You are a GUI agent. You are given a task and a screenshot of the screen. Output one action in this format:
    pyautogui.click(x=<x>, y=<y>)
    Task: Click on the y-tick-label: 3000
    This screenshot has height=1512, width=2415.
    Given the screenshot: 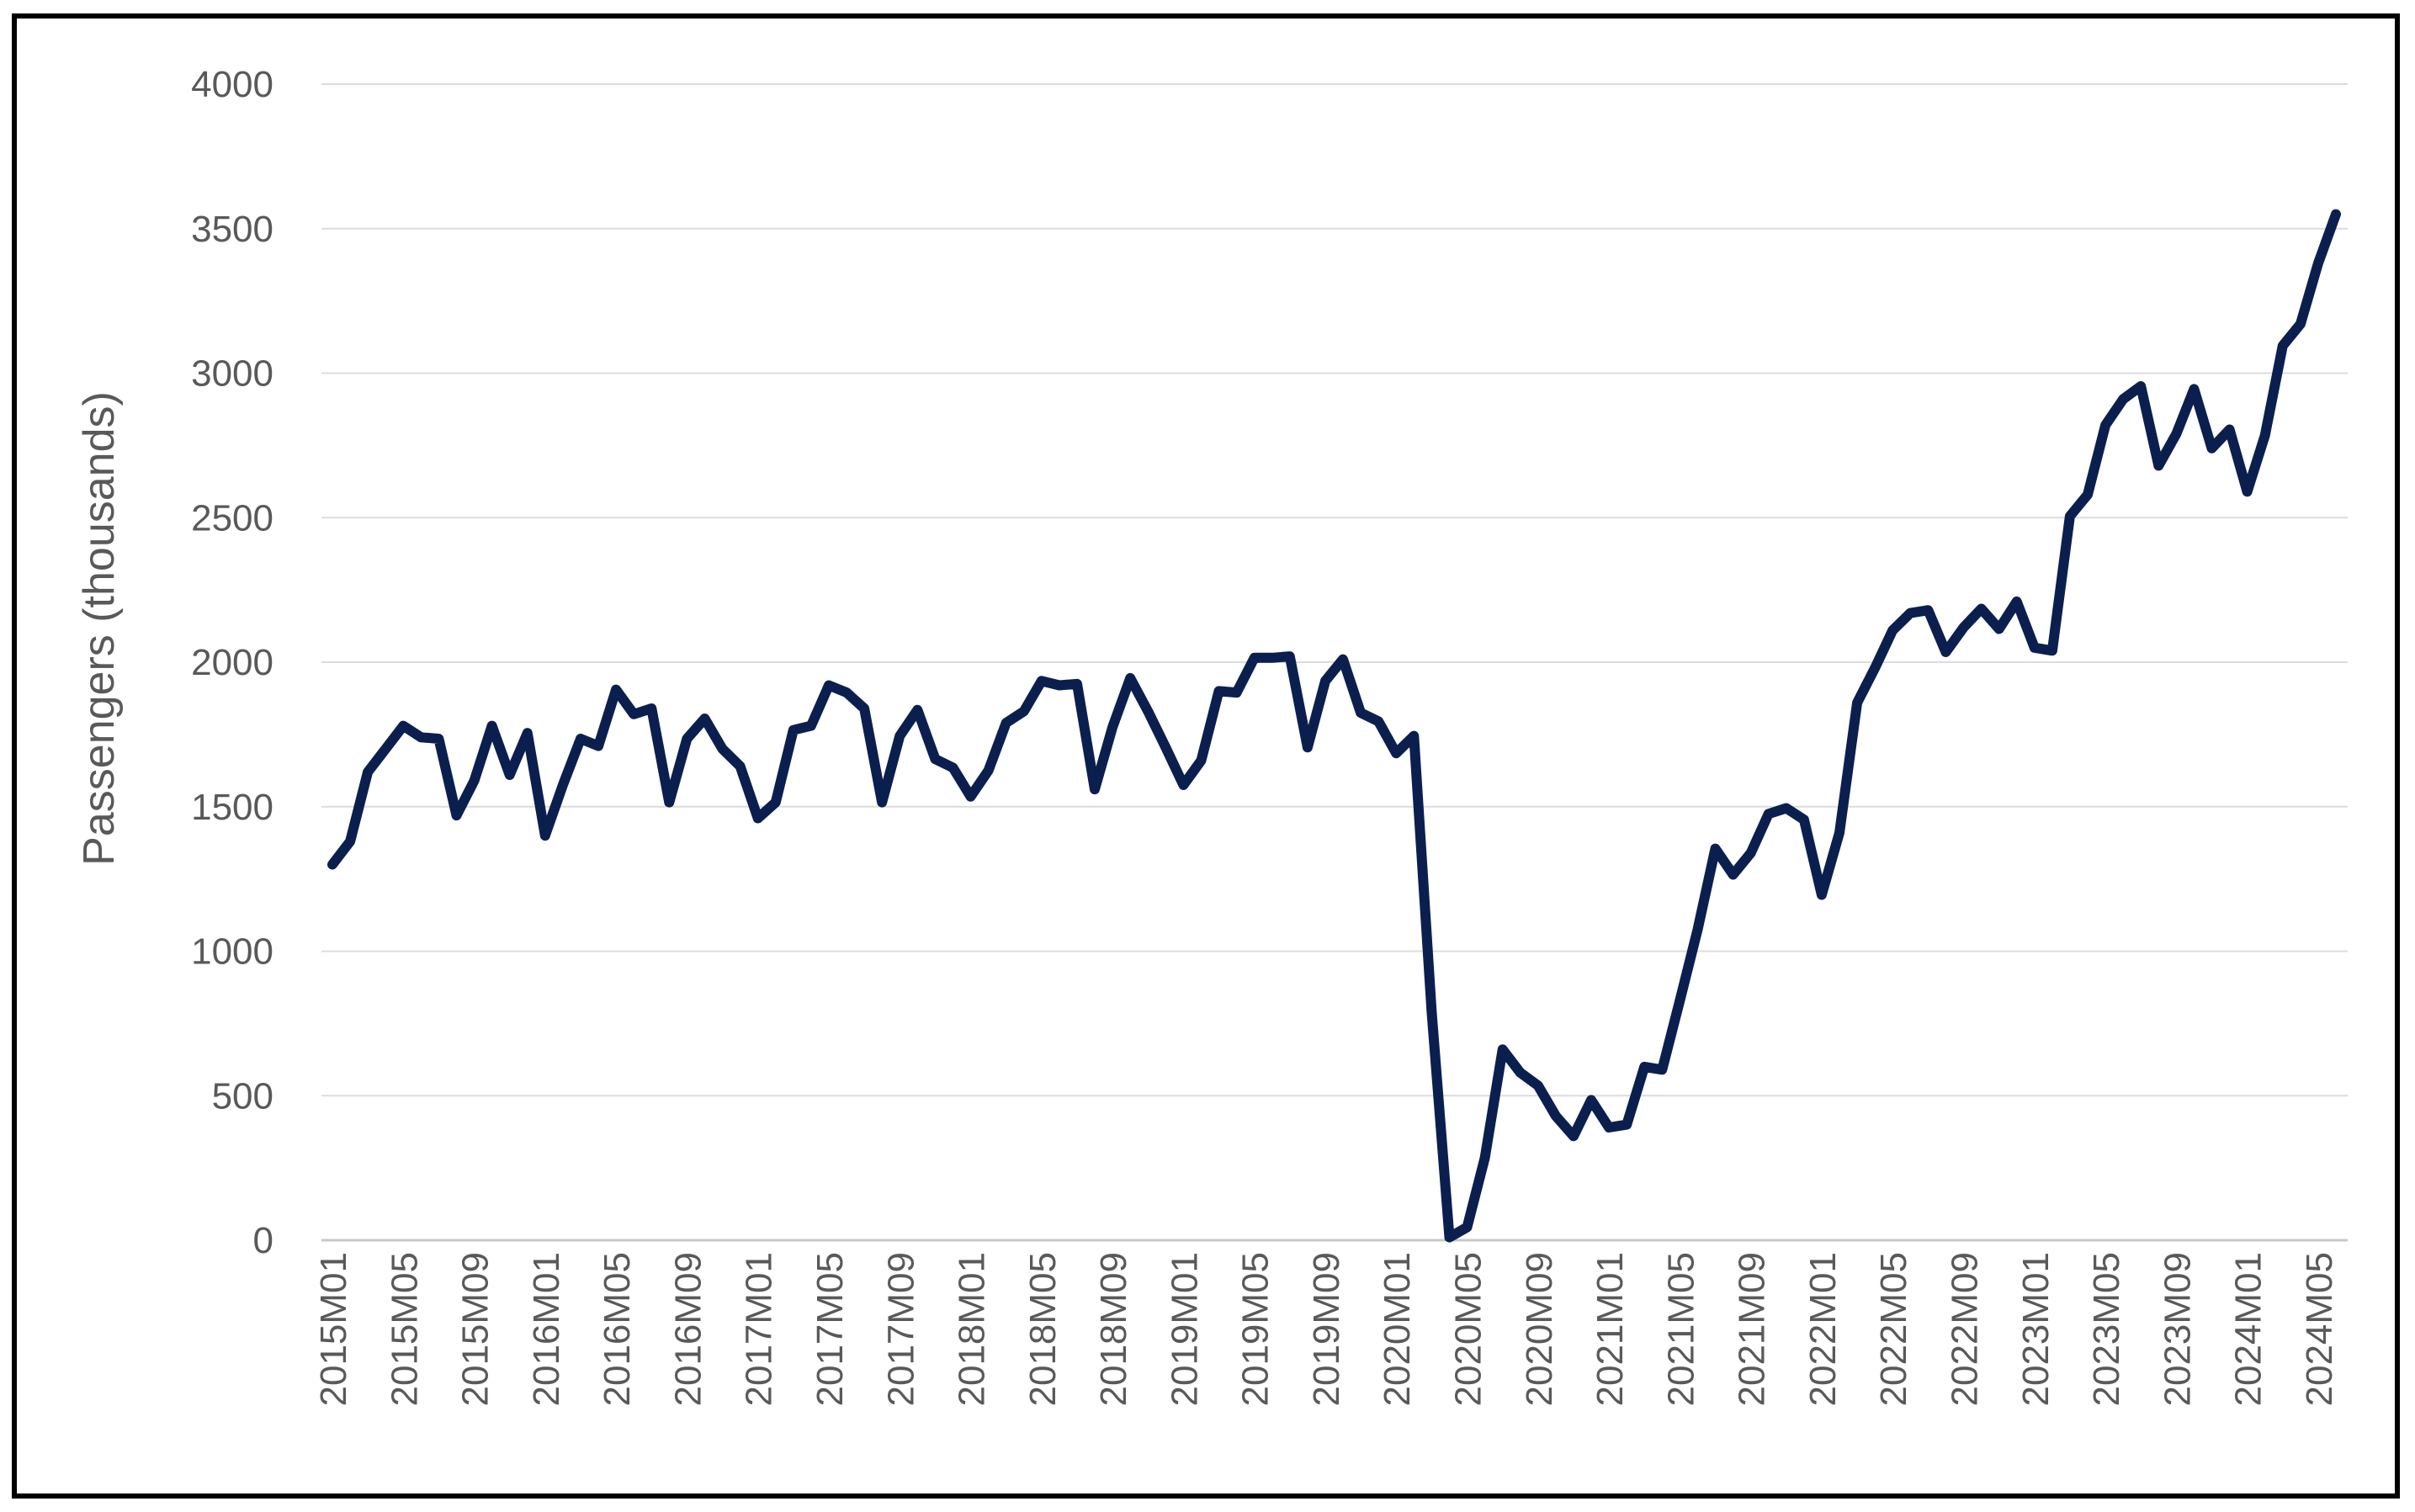 What is the action you would take?
    pyautogui.click(x=232, y=374)
    